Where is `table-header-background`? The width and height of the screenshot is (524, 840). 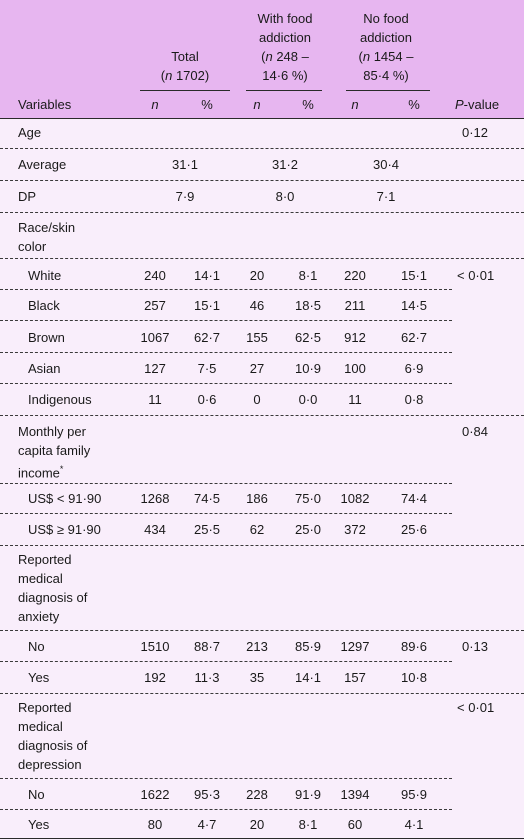
table-header-background is located at coordinates (262, 59).